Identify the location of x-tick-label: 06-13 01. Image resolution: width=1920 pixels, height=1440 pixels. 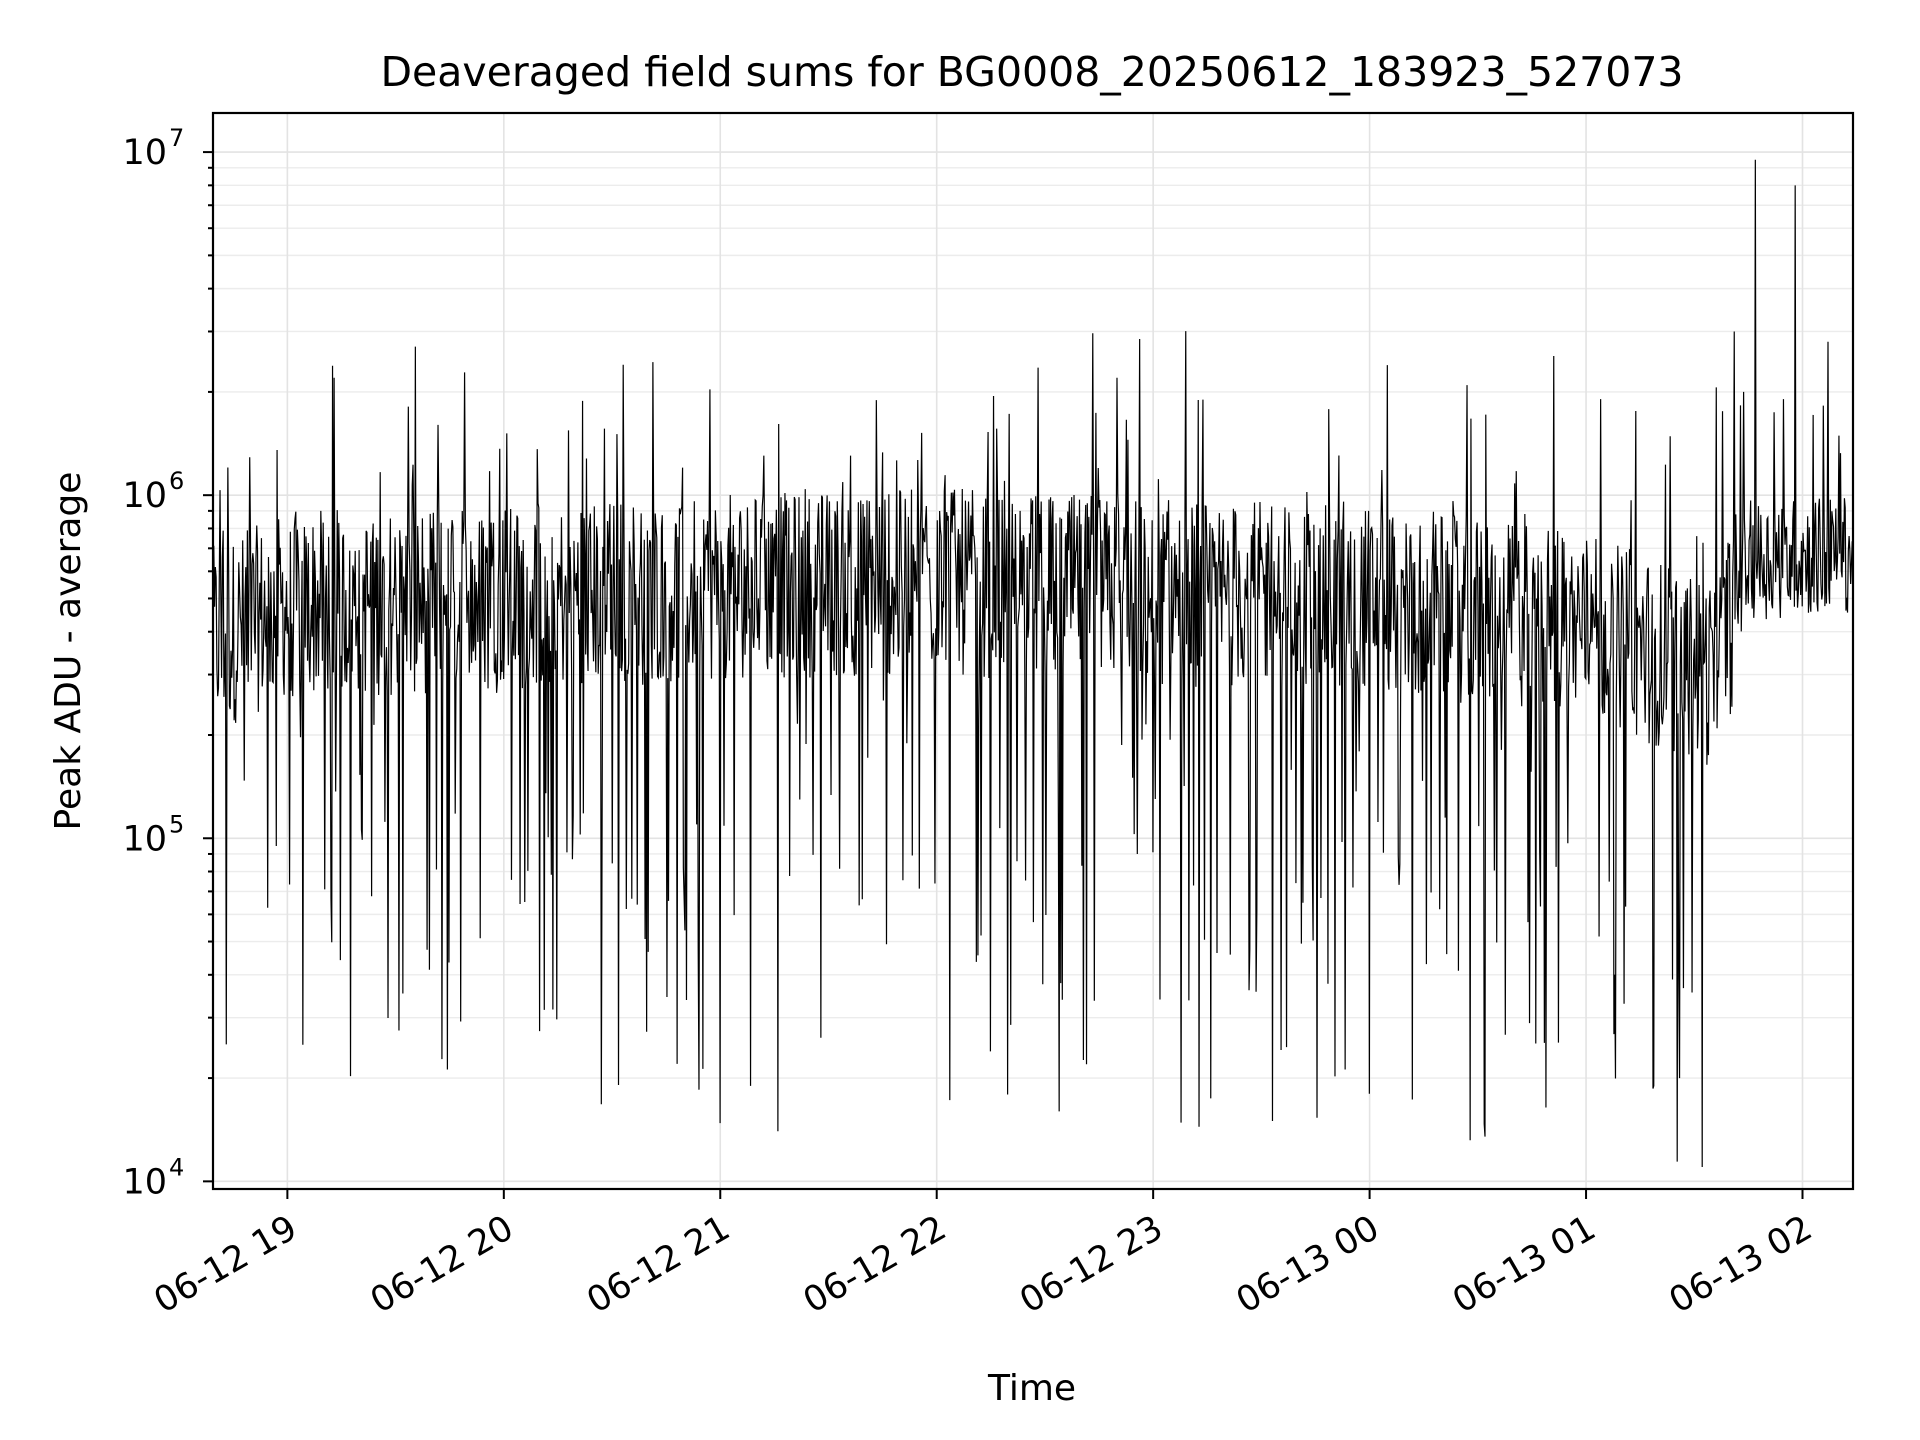
(1524, 1264).